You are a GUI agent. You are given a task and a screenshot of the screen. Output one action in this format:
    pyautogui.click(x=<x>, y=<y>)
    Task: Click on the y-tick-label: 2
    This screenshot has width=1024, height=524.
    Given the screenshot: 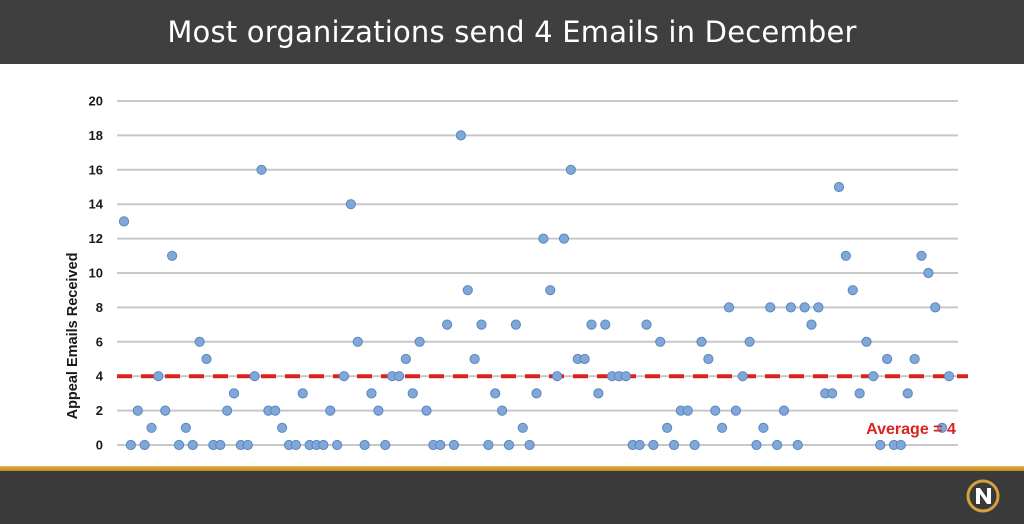 What is the action you would take?
    pyautogui.click(x=99, y=410)
    